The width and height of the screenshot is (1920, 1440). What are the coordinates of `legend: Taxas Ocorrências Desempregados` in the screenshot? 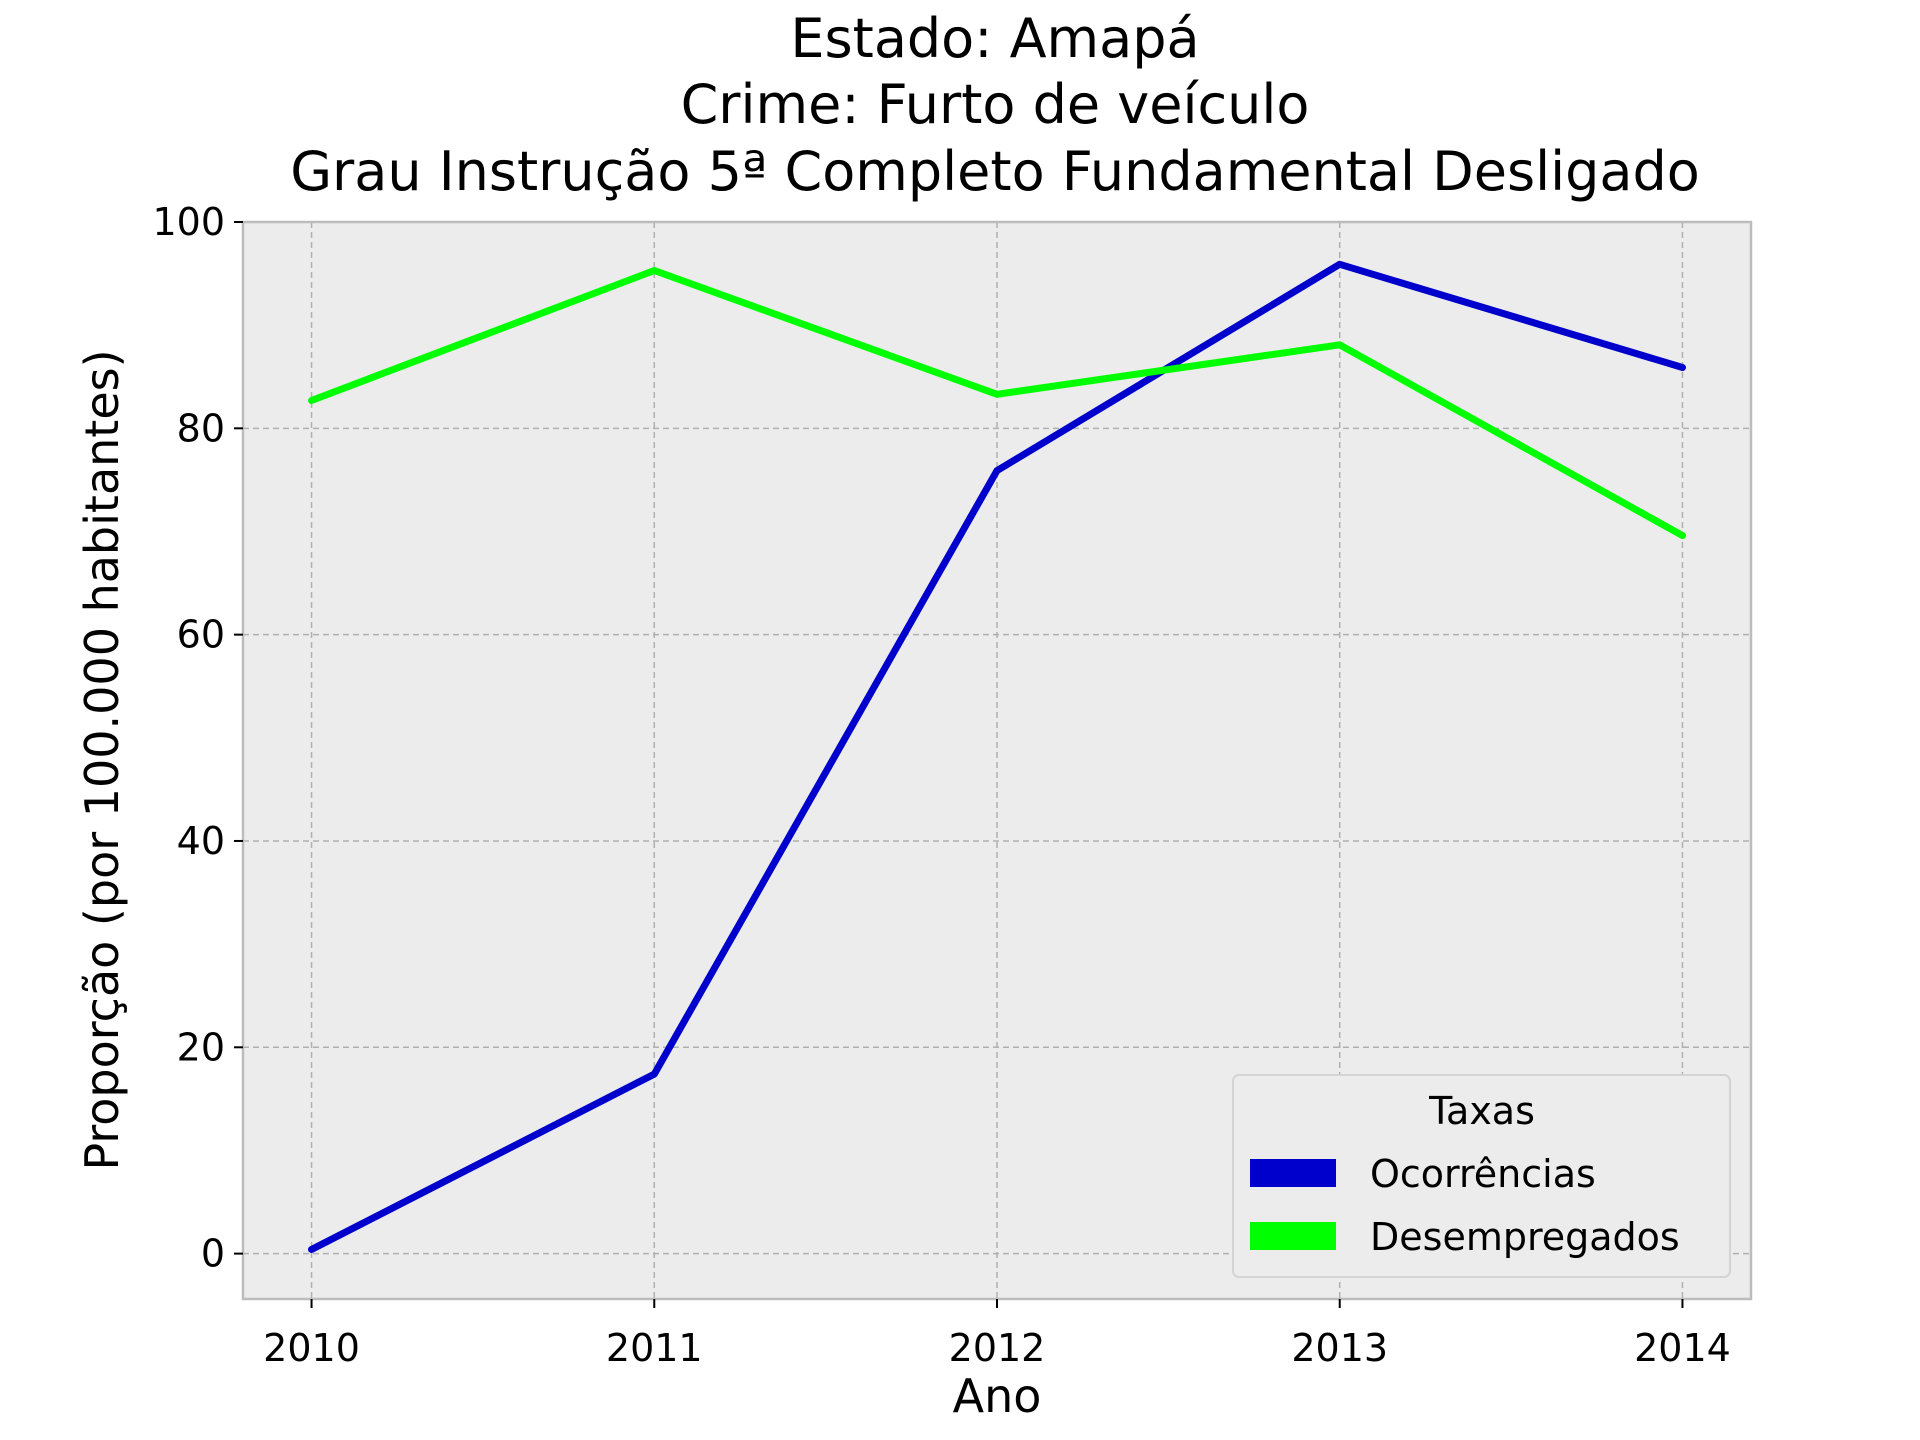 It's located at (1481, 1176).